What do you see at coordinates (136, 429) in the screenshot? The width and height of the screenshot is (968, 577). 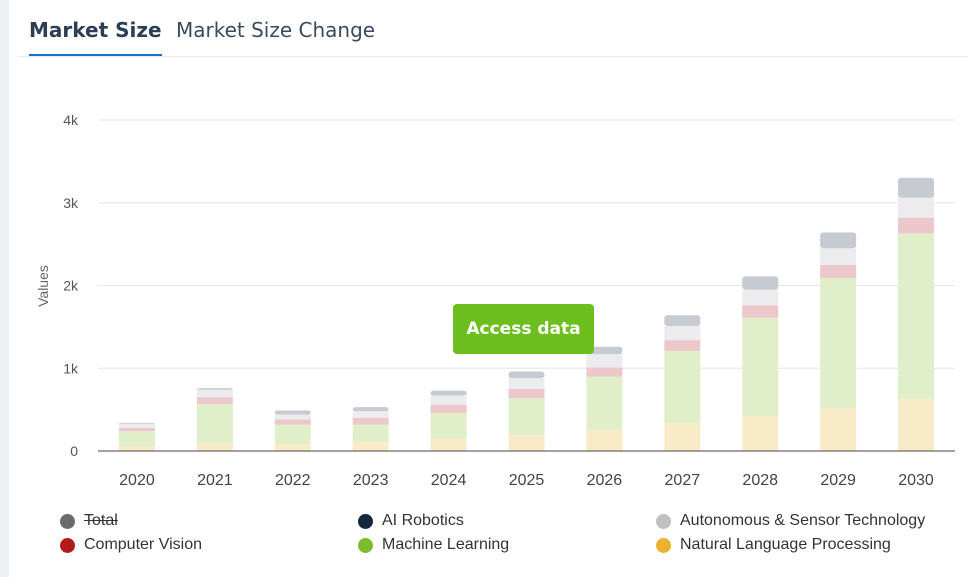 I see `bar-2020-computer-vision` at bounding box center [136, 429].